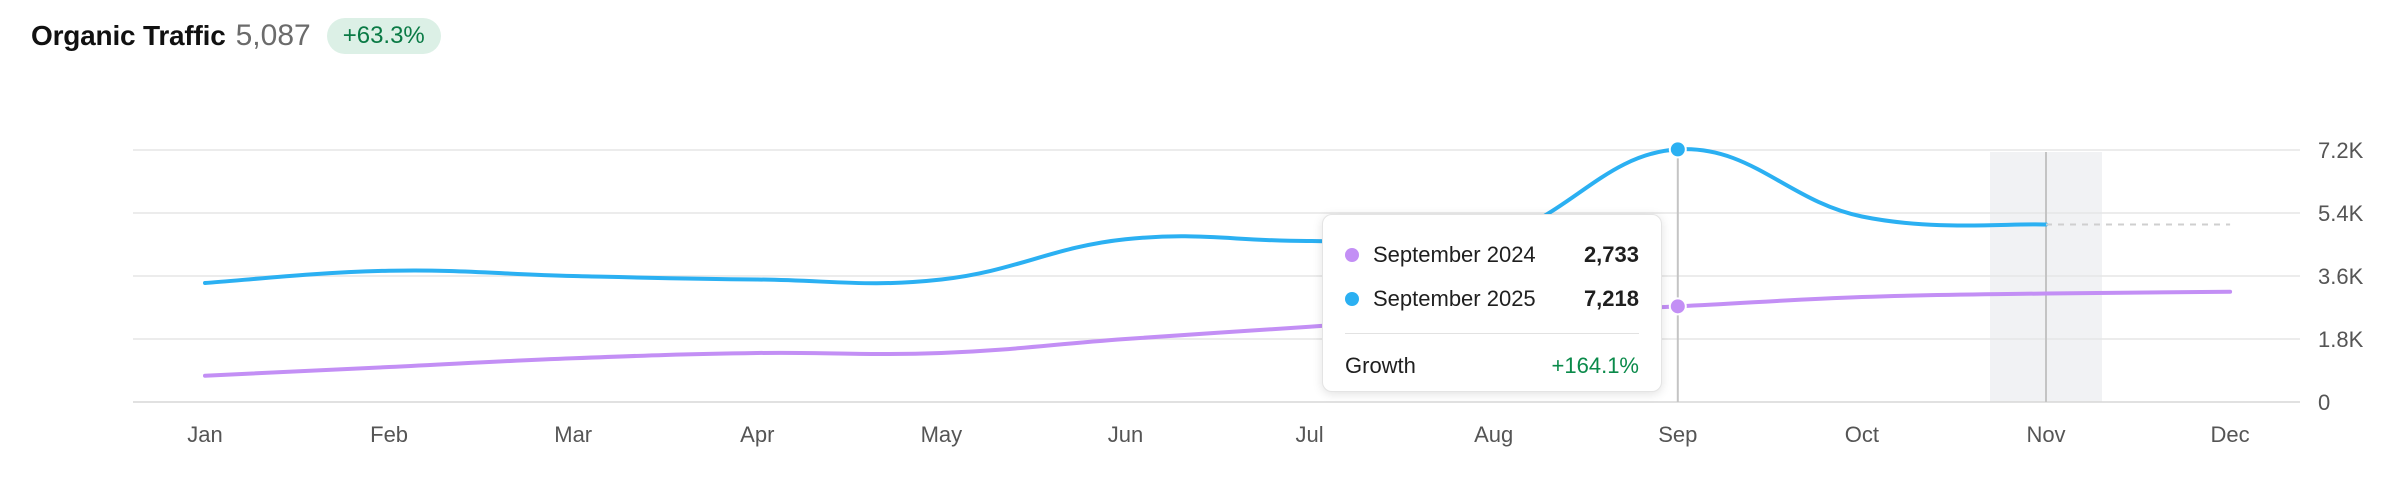 The width and height of the screenshot is (2400, 481). I want to click on tooltip-growth-label: Growth, so click(1380, 365).